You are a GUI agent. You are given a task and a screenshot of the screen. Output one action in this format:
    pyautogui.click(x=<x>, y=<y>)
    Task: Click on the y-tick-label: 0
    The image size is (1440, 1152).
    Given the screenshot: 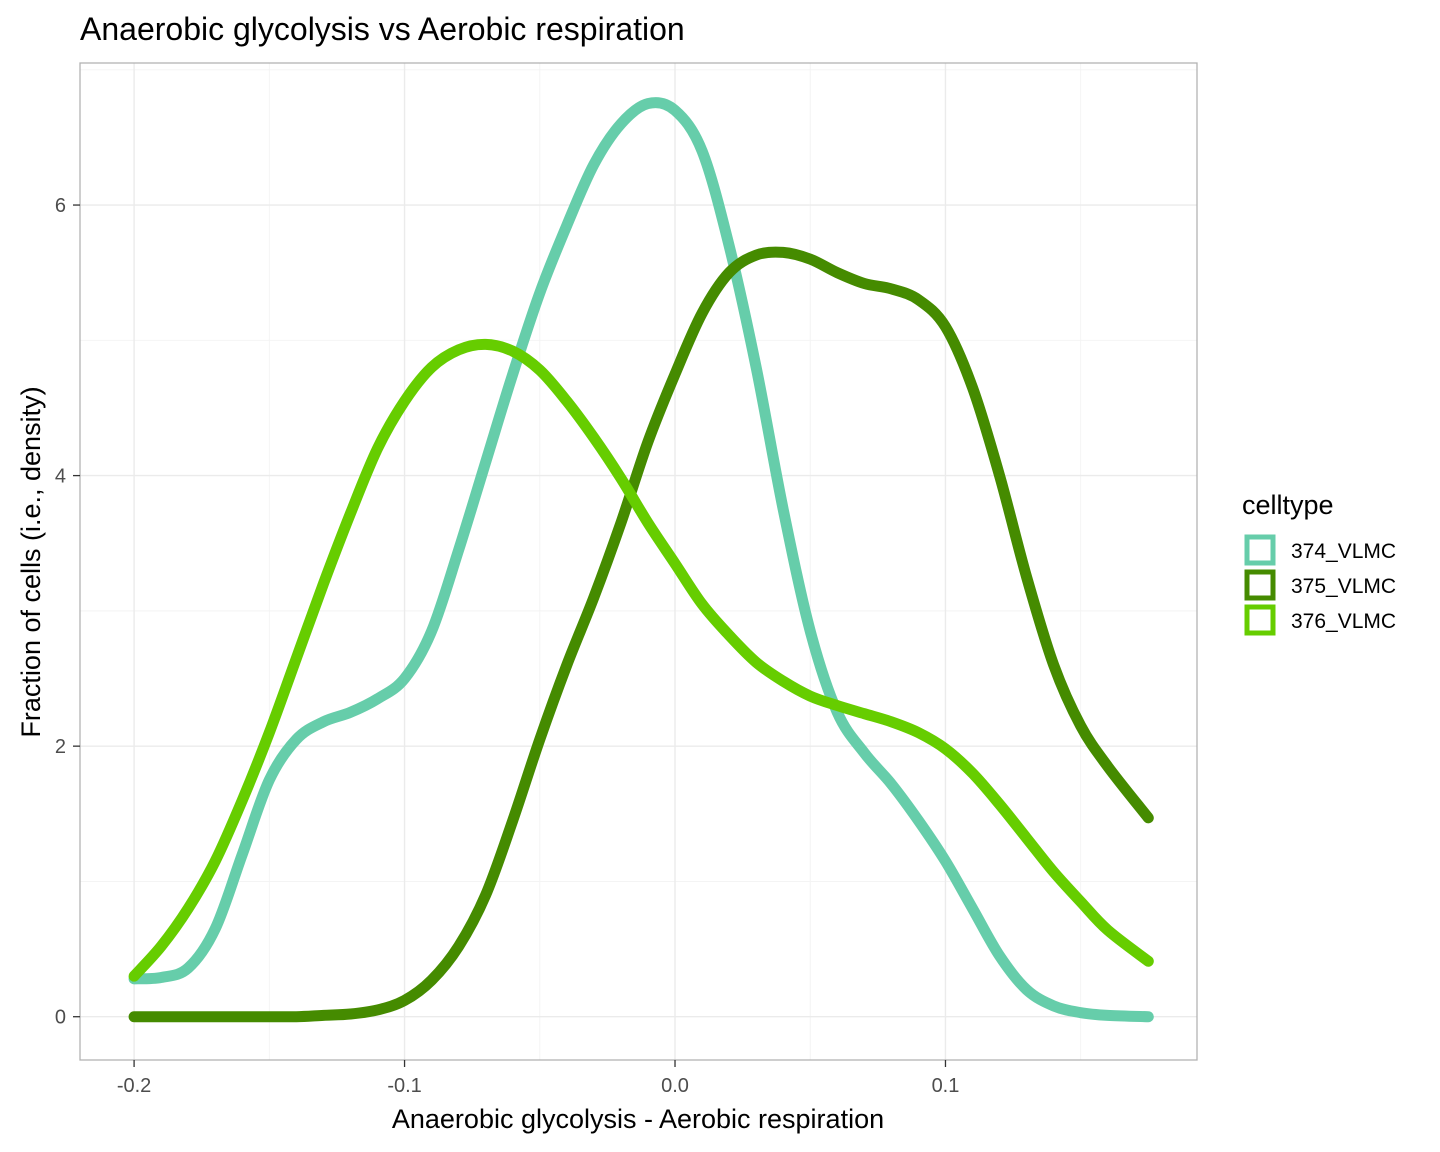 What is the action you would take?
    pyautogui.click(x=60, y=1018)
    